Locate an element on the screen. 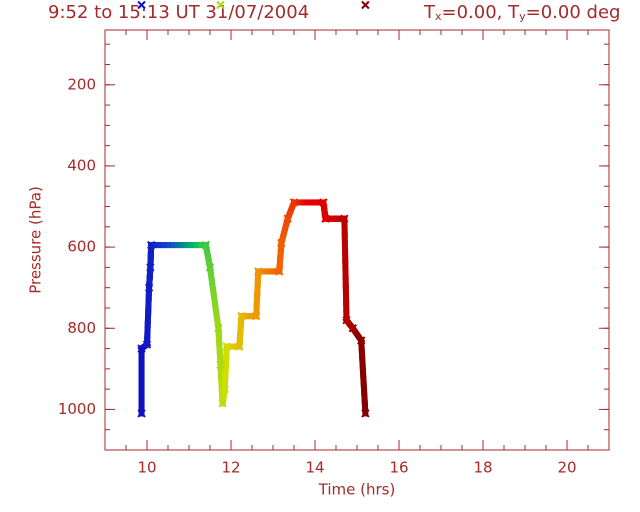 This screenshot has width=640, height=512. x-axis-label: Time (hrs) is located at coordinates (357, 490).